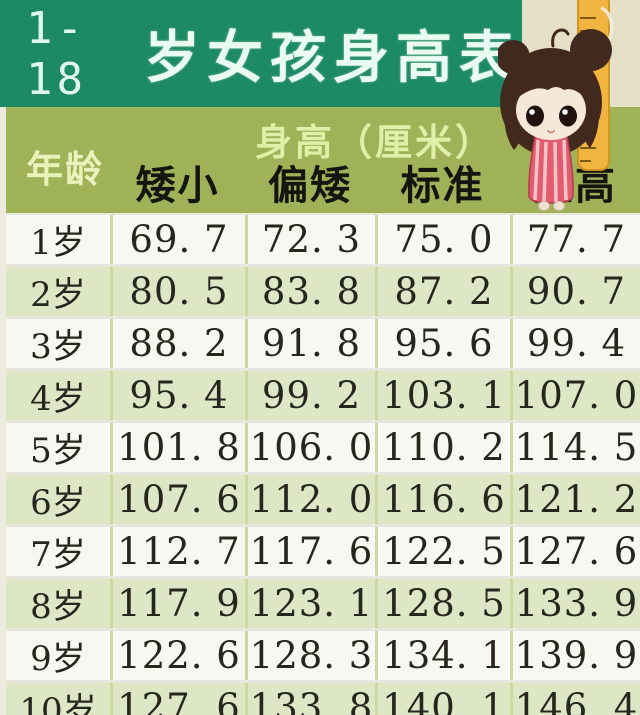  I want to click on value-cell: 106. 0, so click(310, 447).